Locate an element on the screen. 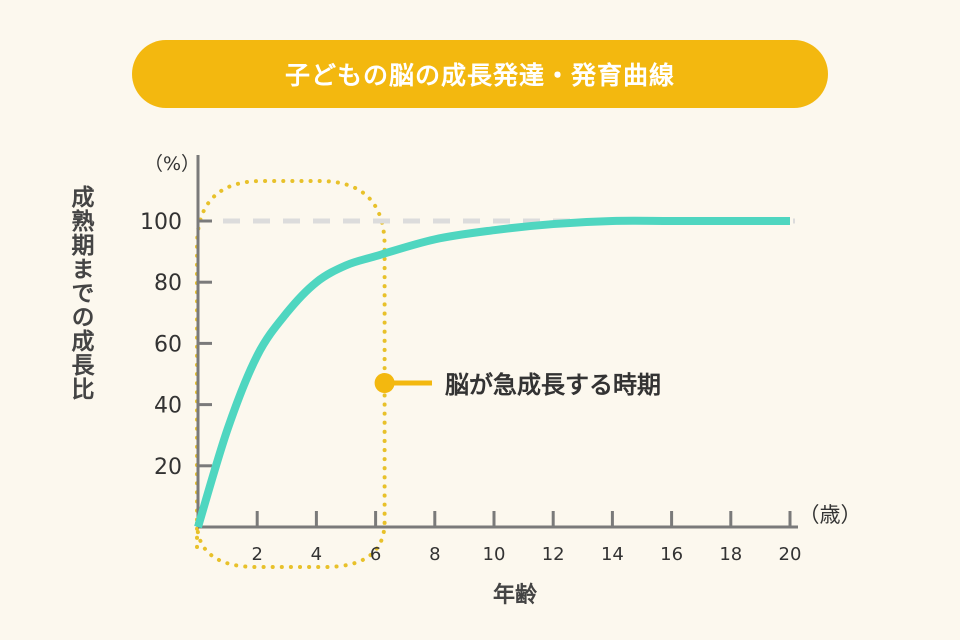 The image size is (960, 640). x-tick-label: 20 is located at coordinates (790, 554).